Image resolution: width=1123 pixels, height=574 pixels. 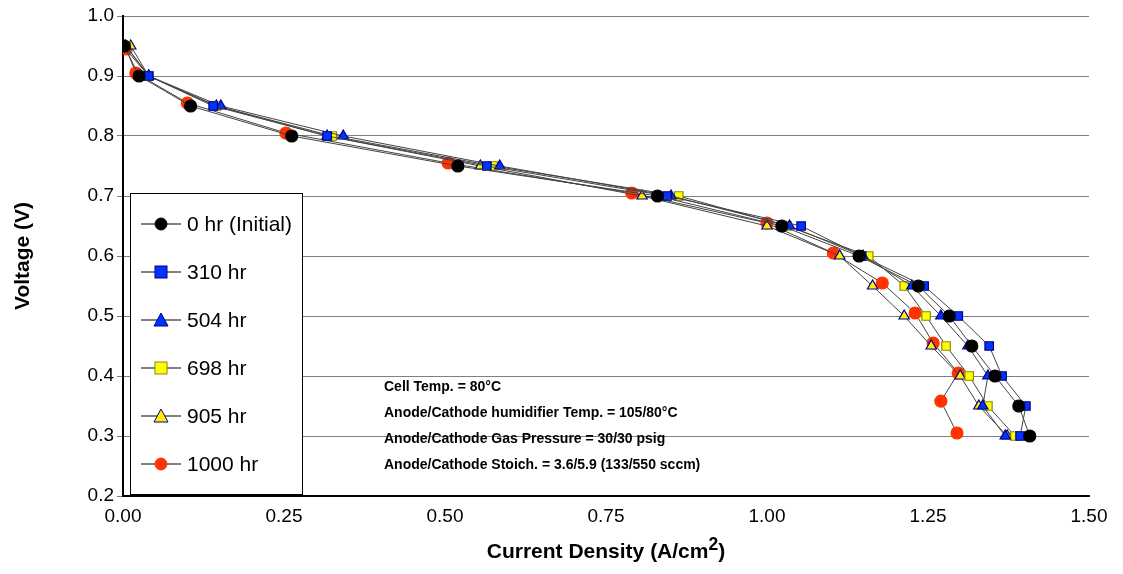 I want to click on legend-label: 905 hr, so click(x=217, y=416).